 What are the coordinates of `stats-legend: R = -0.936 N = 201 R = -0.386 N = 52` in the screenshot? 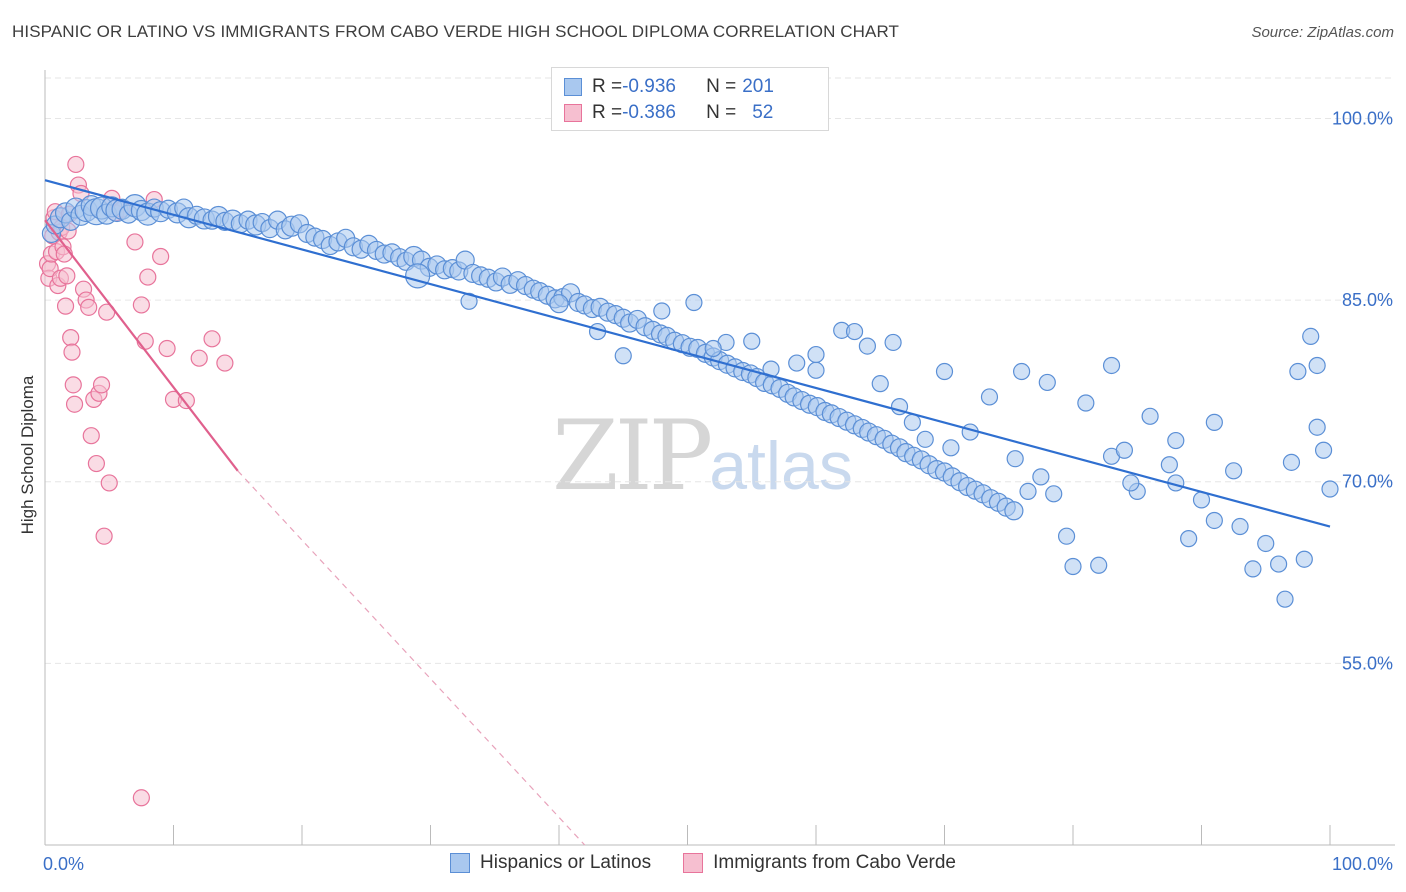 It's located at (690, 99).